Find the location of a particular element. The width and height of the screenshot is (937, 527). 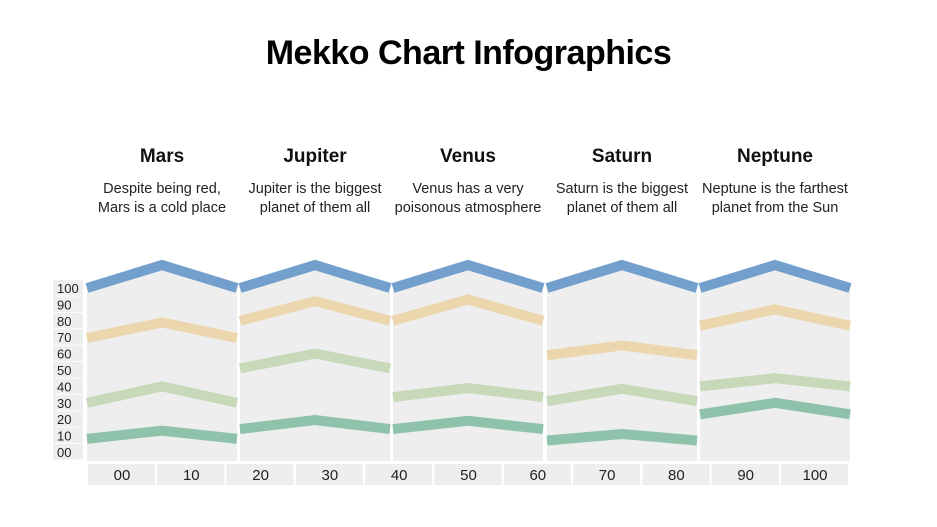

x-tick-label: 20 is located at coordinates (260, 475).